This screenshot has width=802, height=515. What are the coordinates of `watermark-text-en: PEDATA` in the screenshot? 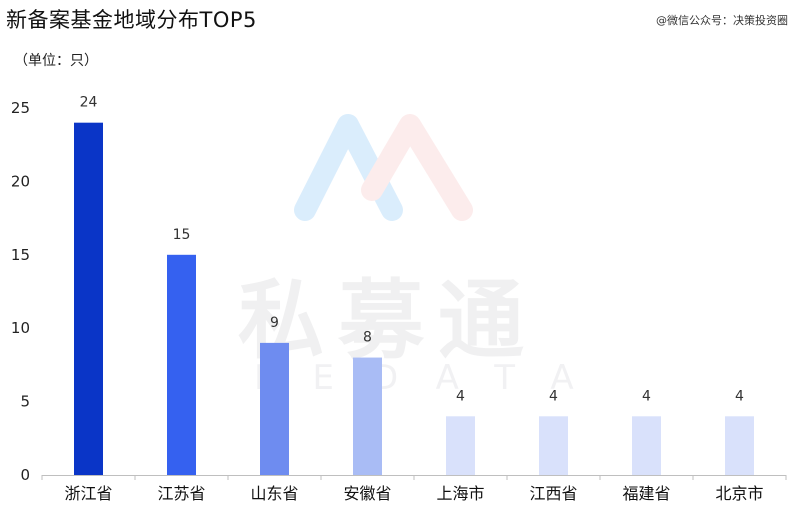 It's located at (433, 378).